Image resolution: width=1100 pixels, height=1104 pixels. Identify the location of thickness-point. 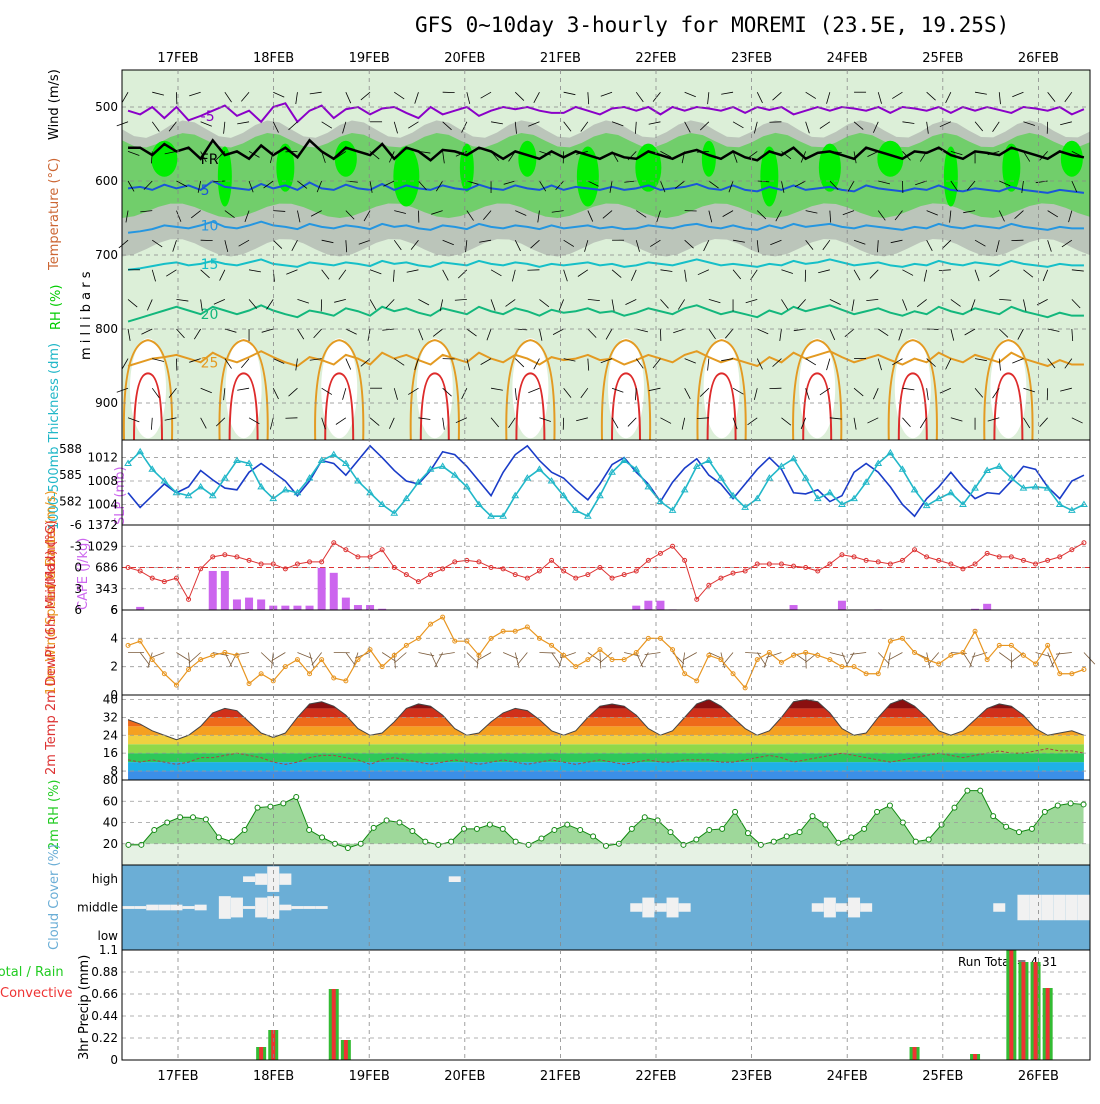
(1084, 503).